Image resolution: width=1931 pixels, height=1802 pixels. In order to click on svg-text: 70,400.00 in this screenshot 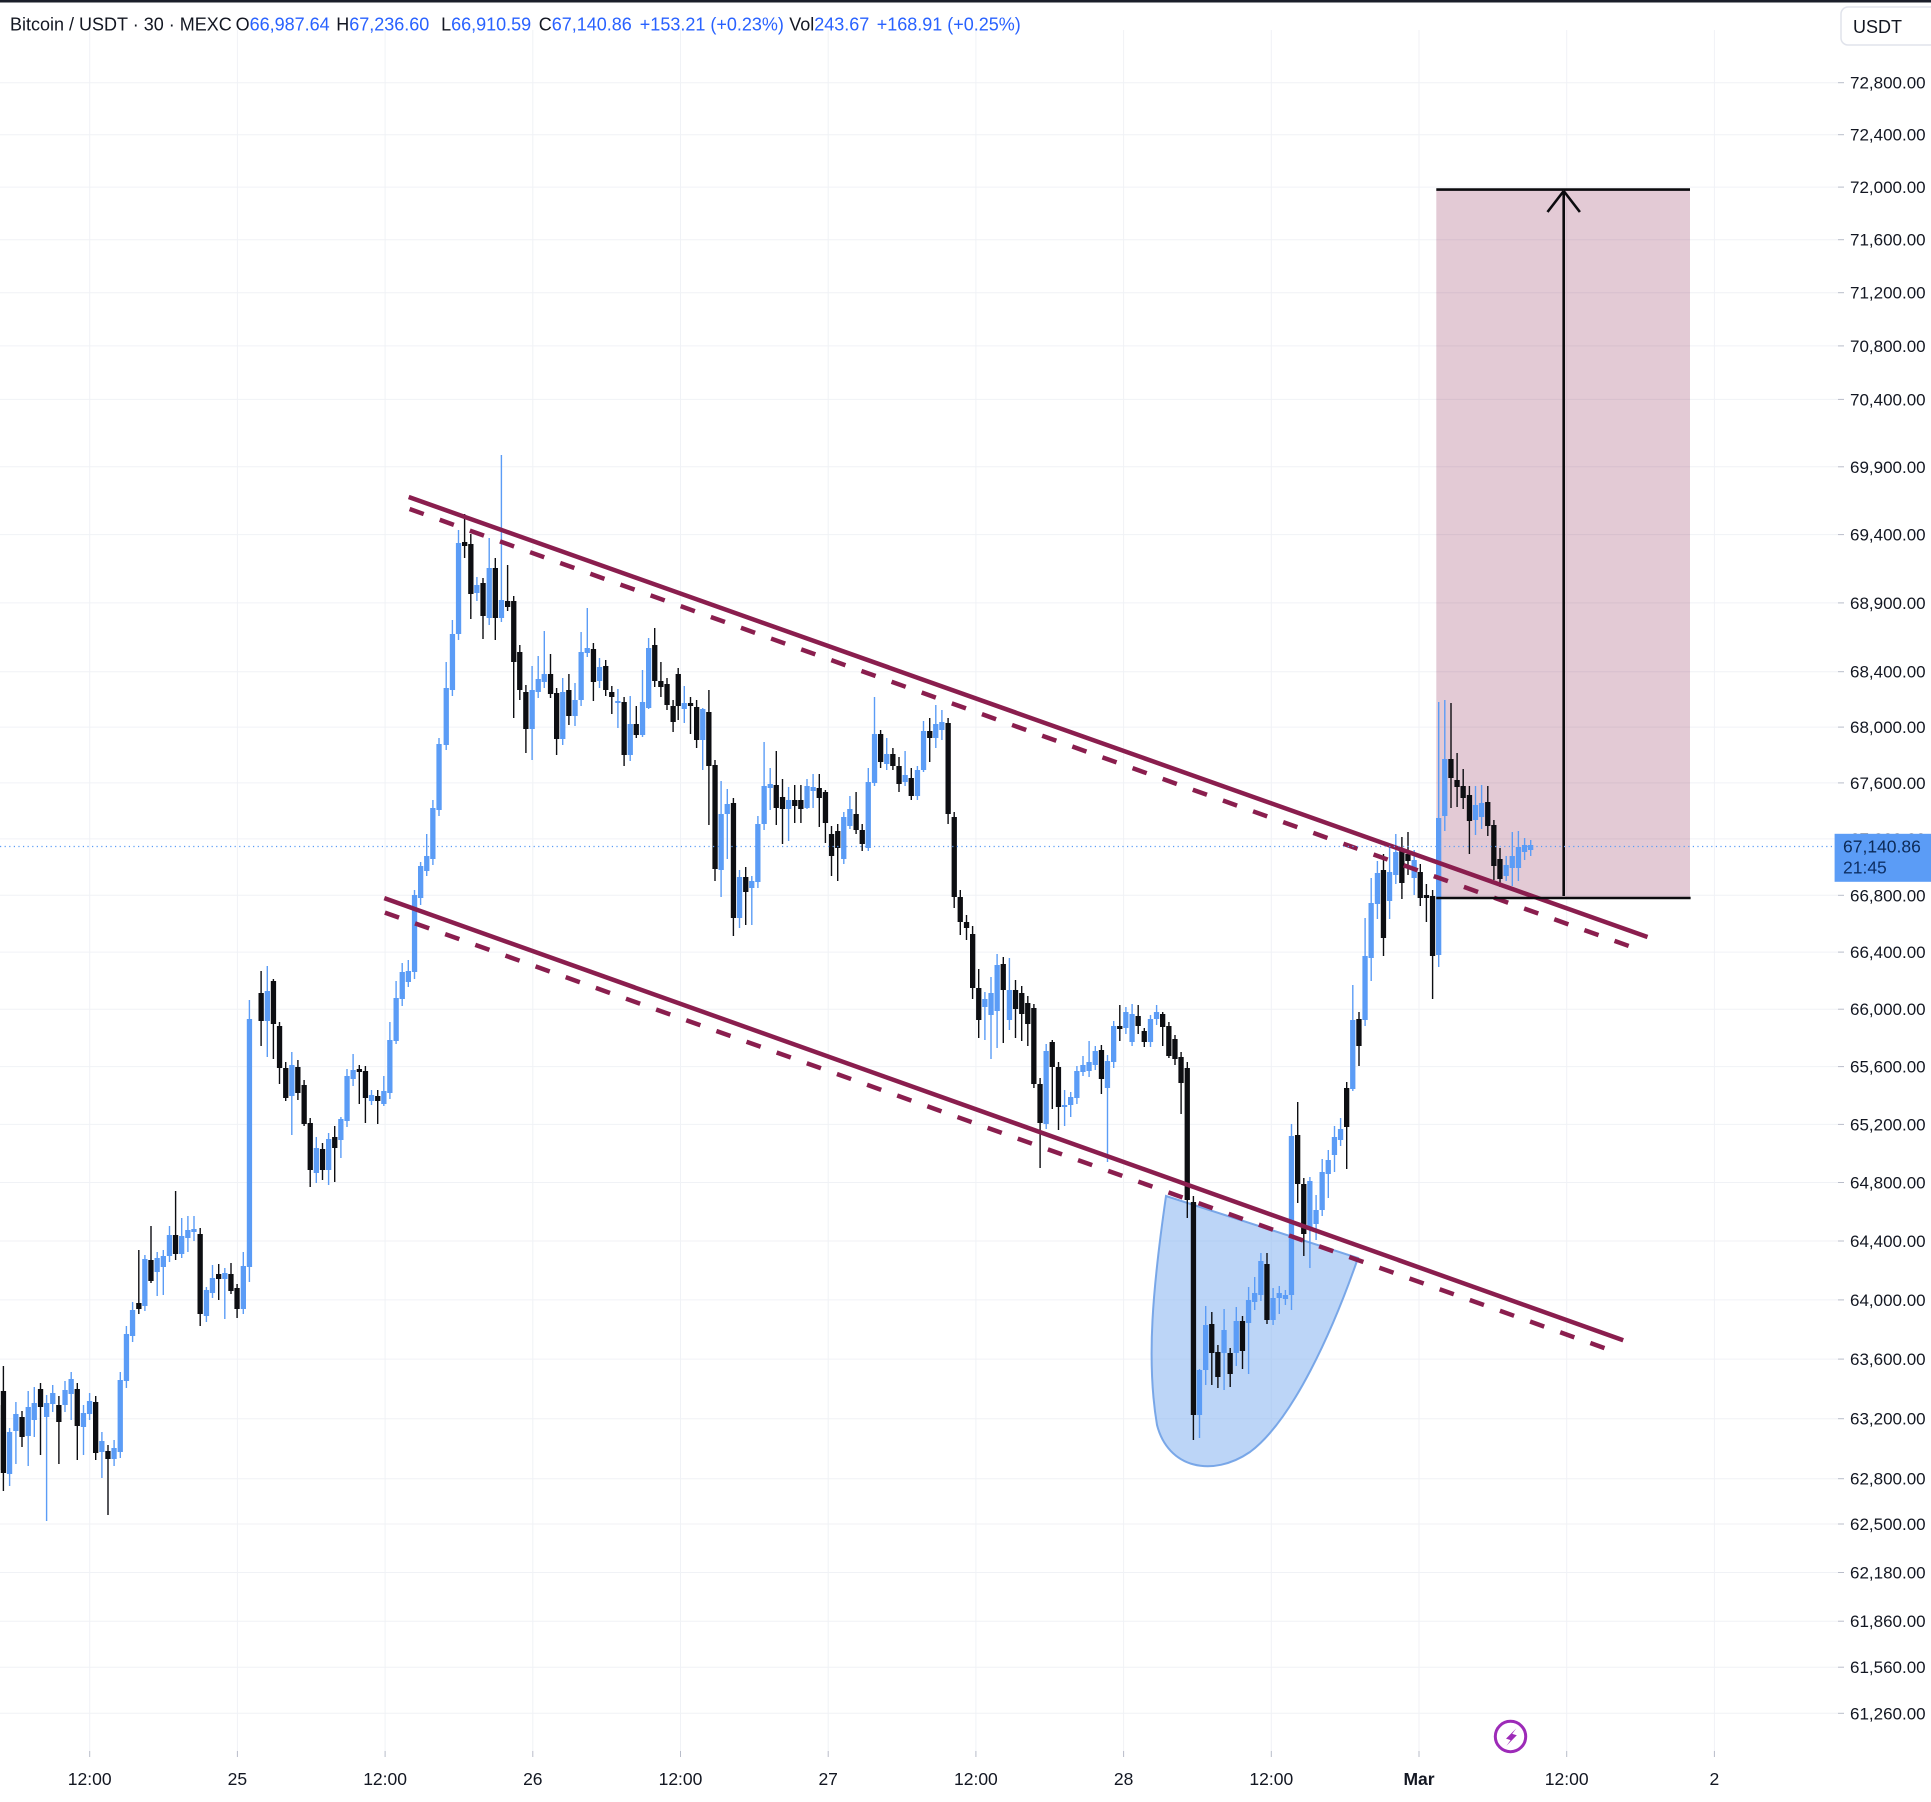, I will do `click(1888, 399)`.